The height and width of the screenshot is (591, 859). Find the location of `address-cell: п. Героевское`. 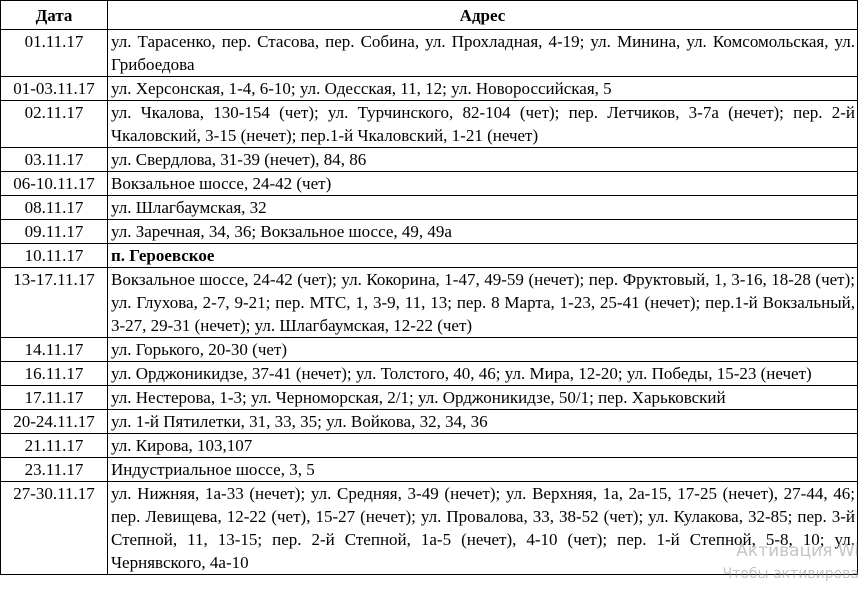

address-cell: п. Героевское is located at coordinates (482, 255).